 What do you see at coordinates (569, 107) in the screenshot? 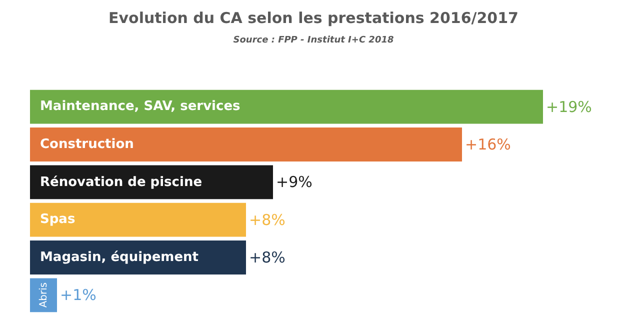
I see `data-label: +19%` at bounding box center [569, 107].